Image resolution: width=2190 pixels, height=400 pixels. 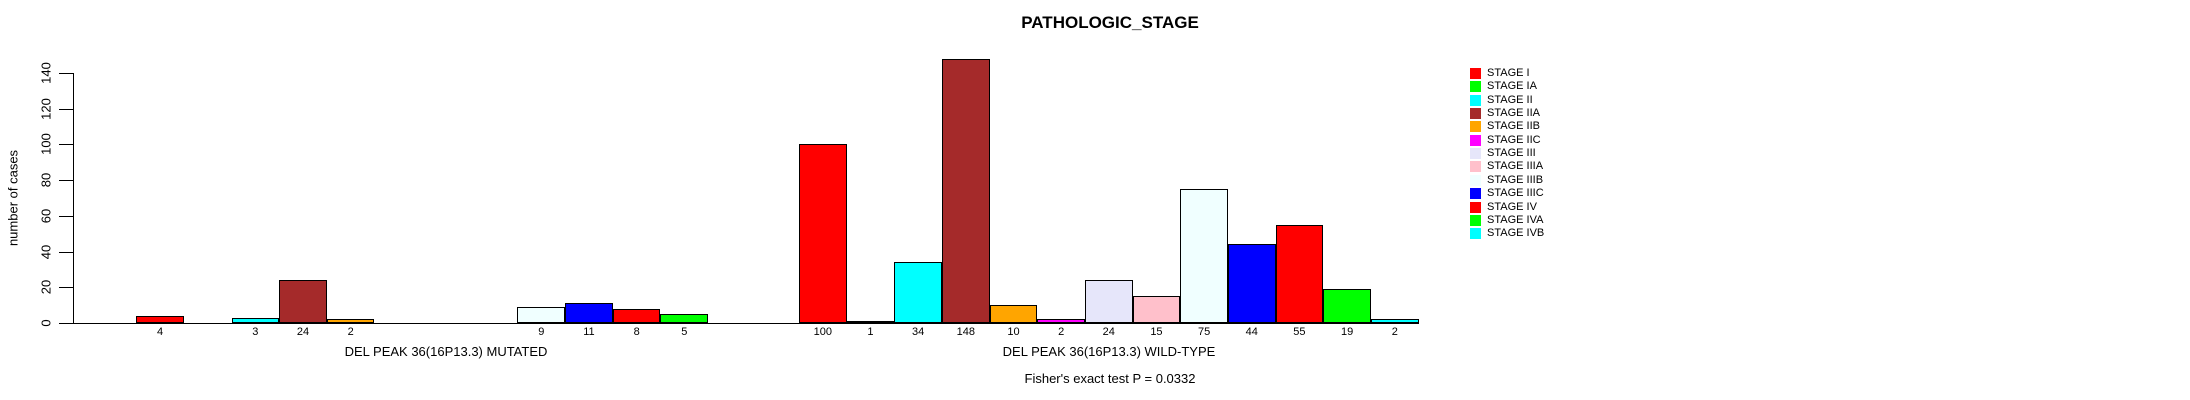 What do you see at coordinates (1513, 113) in the screenshot?
I see `legend-label: STAGE IIA` at bounding box center [1513, 113].